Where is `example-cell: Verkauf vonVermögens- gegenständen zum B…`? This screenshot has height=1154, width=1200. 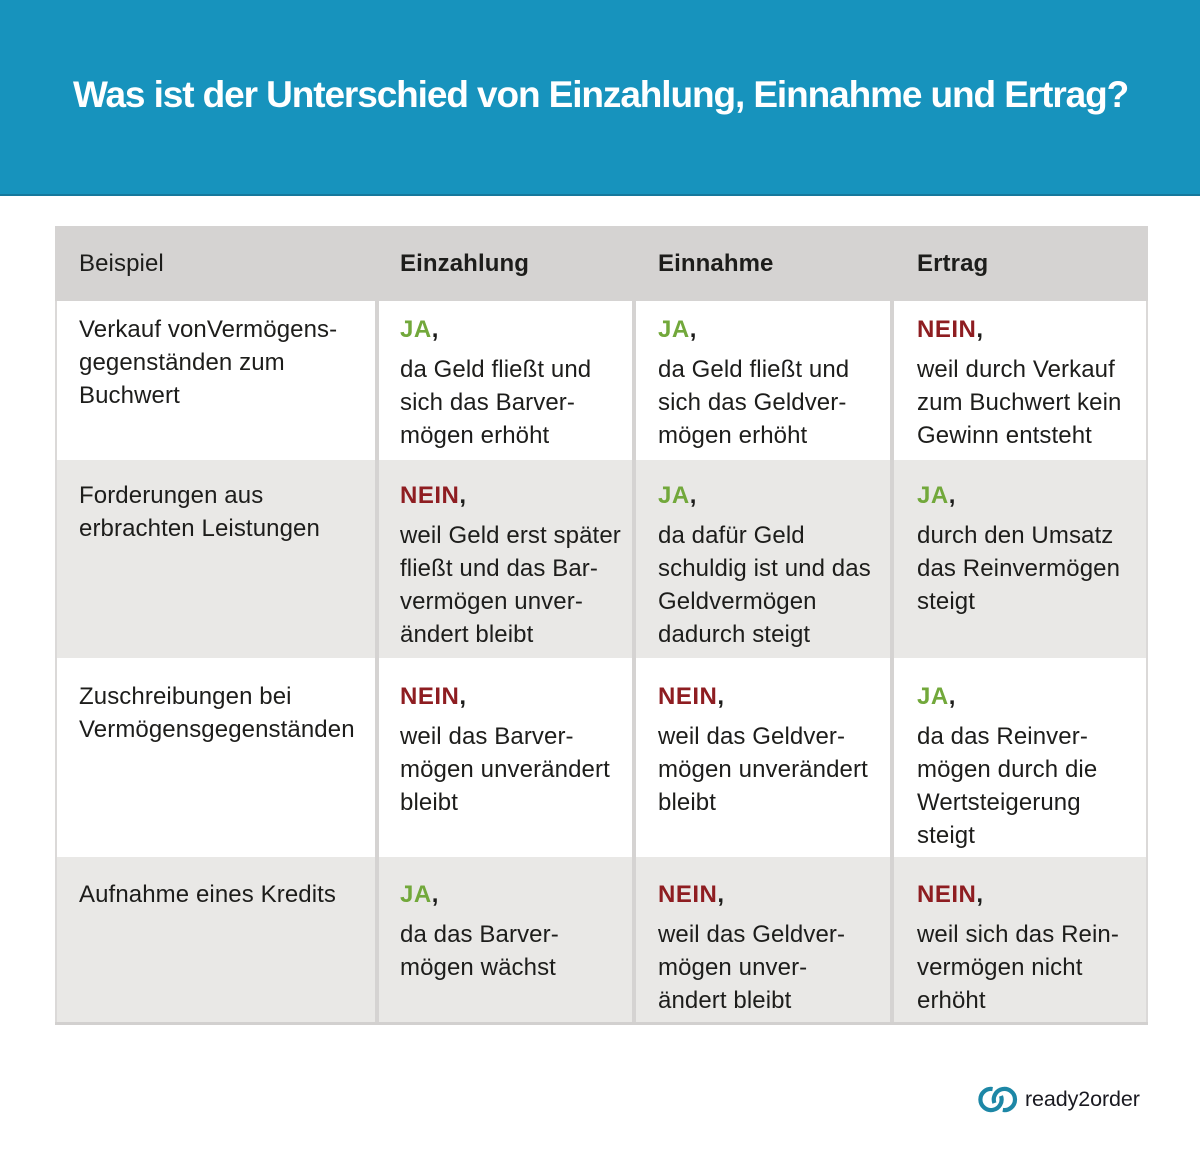 example-cell: Verkauf vonVermögens- gegenständen zum B… is located at coordinates (208, 362).